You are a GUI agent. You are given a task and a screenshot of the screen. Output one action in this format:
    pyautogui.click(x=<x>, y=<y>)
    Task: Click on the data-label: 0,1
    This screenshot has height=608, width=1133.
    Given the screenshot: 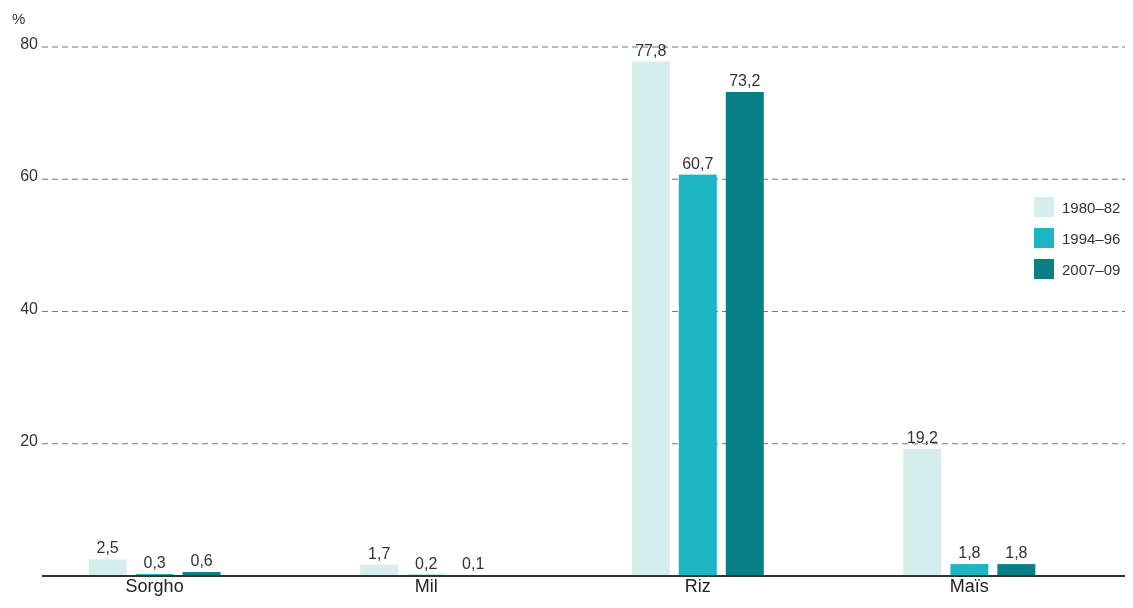 What is the action you would take?
    pyautogui.click(x=473, y=564)
    